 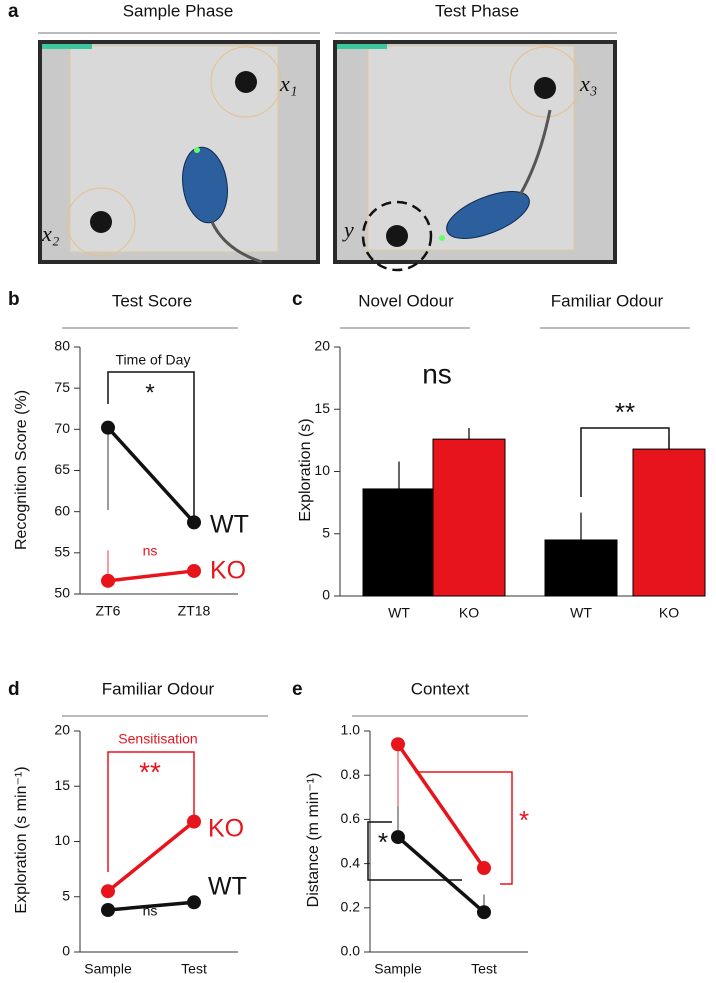 I want to click on phase-title: Sample Phase, so click(x=178, y=10).